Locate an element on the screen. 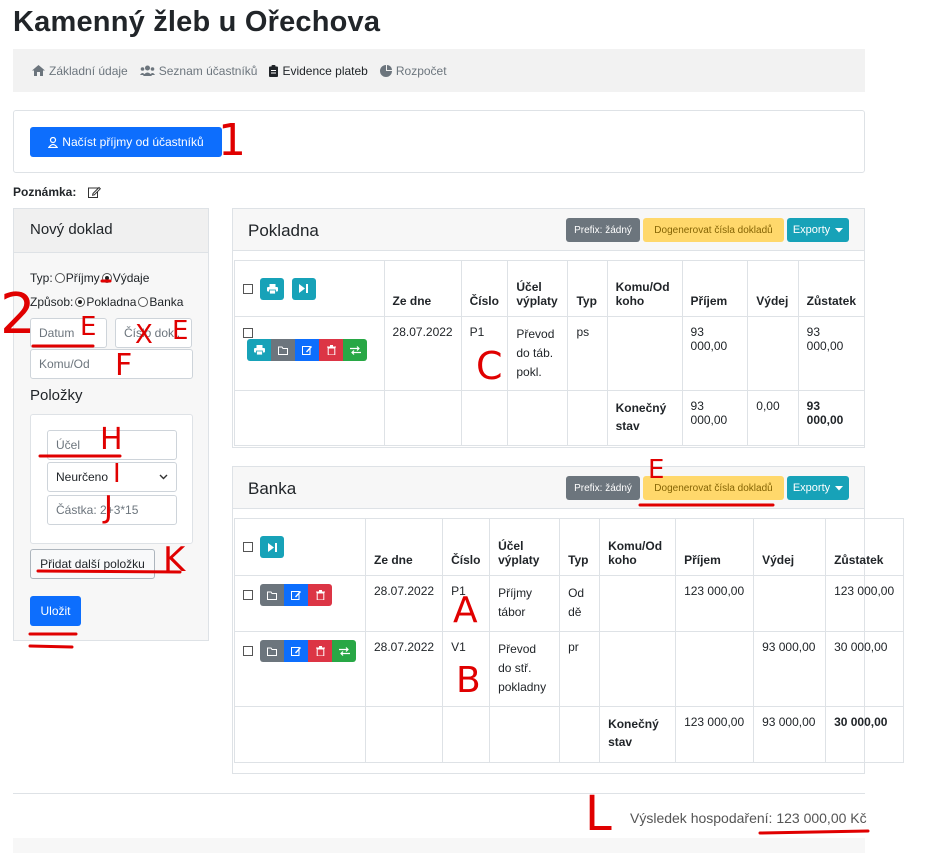 The width and height of the screenshot is (945, 853). users-icon is located at coordinates (147, 70).